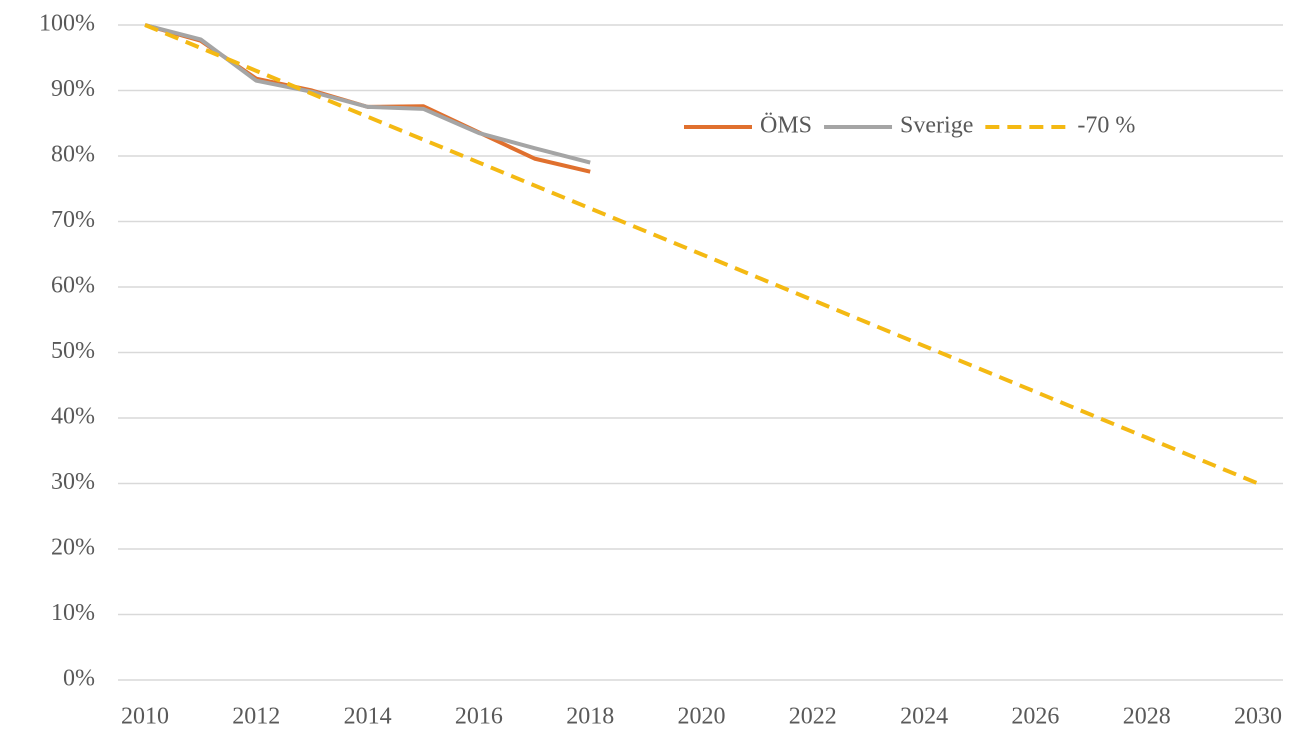 The width and height of the screenshot is (1294, 733). What do you see at coordinates (924, 717) in the screenshot?
I see `x-tick-label: 2024` at bounding box center [924, 717].